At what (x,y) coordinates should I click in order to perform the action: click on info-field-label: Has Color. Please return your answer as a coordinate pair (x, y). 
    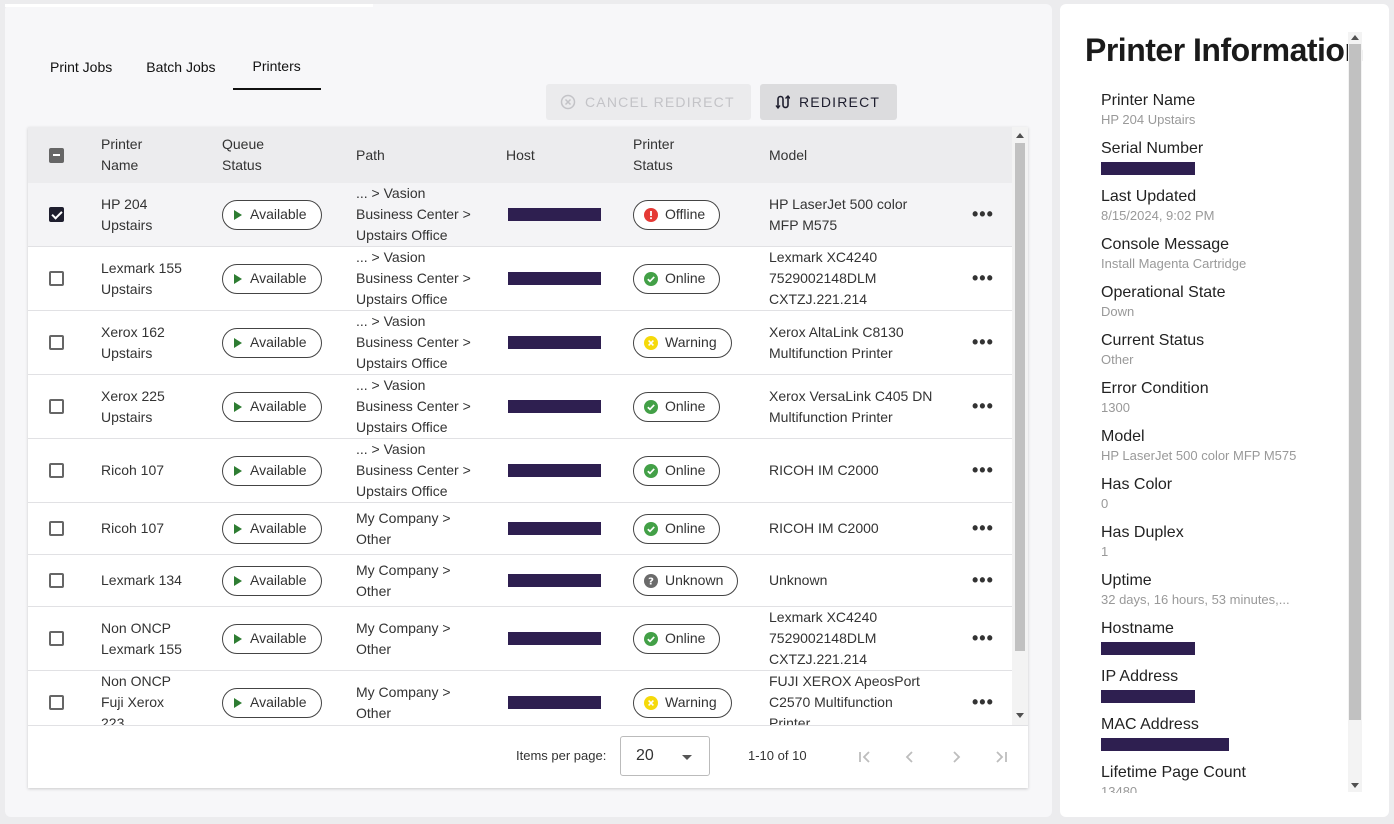
    Looking at the image, I should click on (1137, 484).